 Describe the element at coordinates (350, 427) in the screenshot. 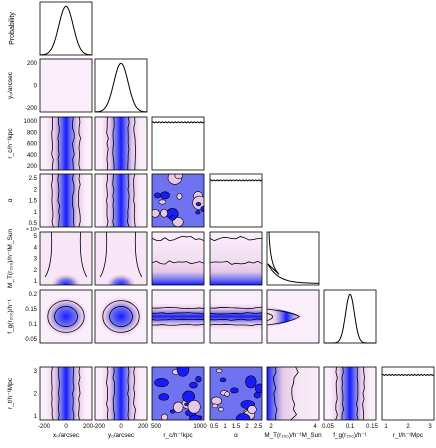

I see `xtick-fg: 0.1` at that location.